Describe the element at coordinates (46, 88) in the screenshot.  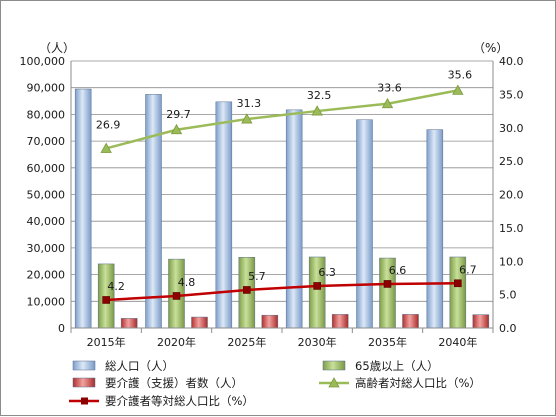
I see `left-tick-label: 90,000` at that location.